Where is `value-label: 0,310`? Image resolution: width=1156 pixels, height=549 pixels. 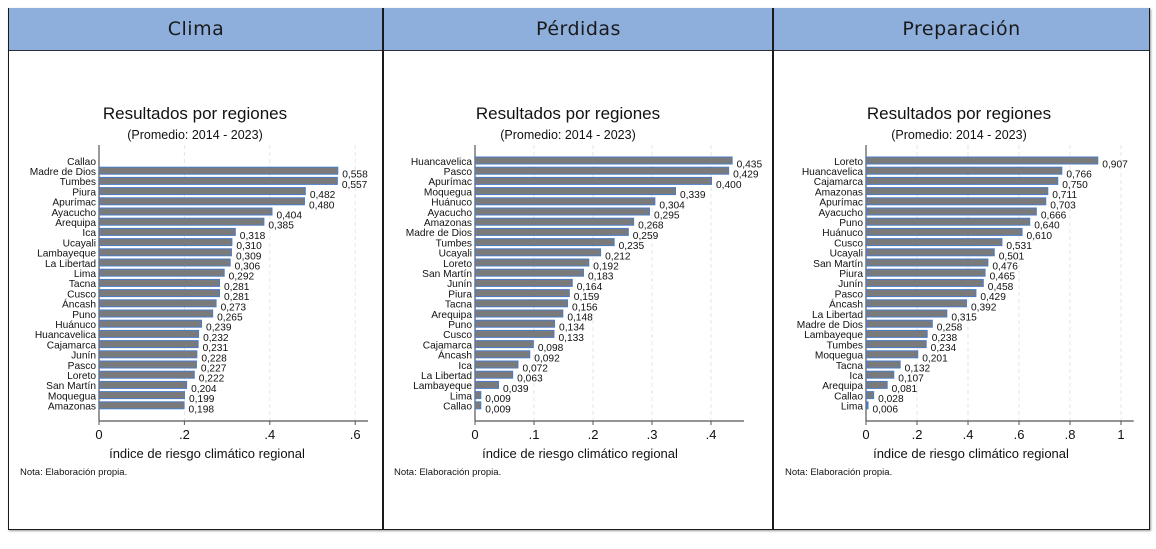
value-label: 0,310 is located at coordinates (249, 246).